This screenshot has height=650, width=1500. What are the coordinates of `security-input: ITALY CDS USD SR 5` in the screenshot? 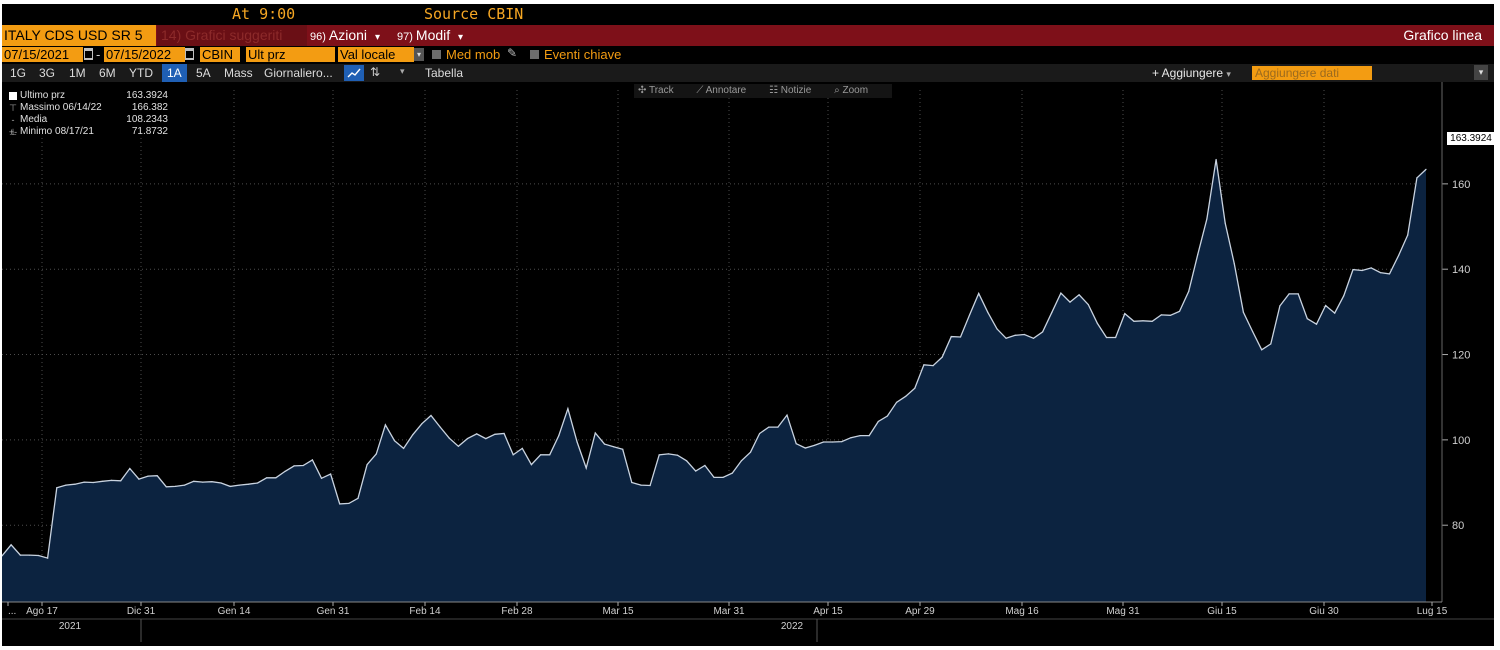 It's located at (79, 35).